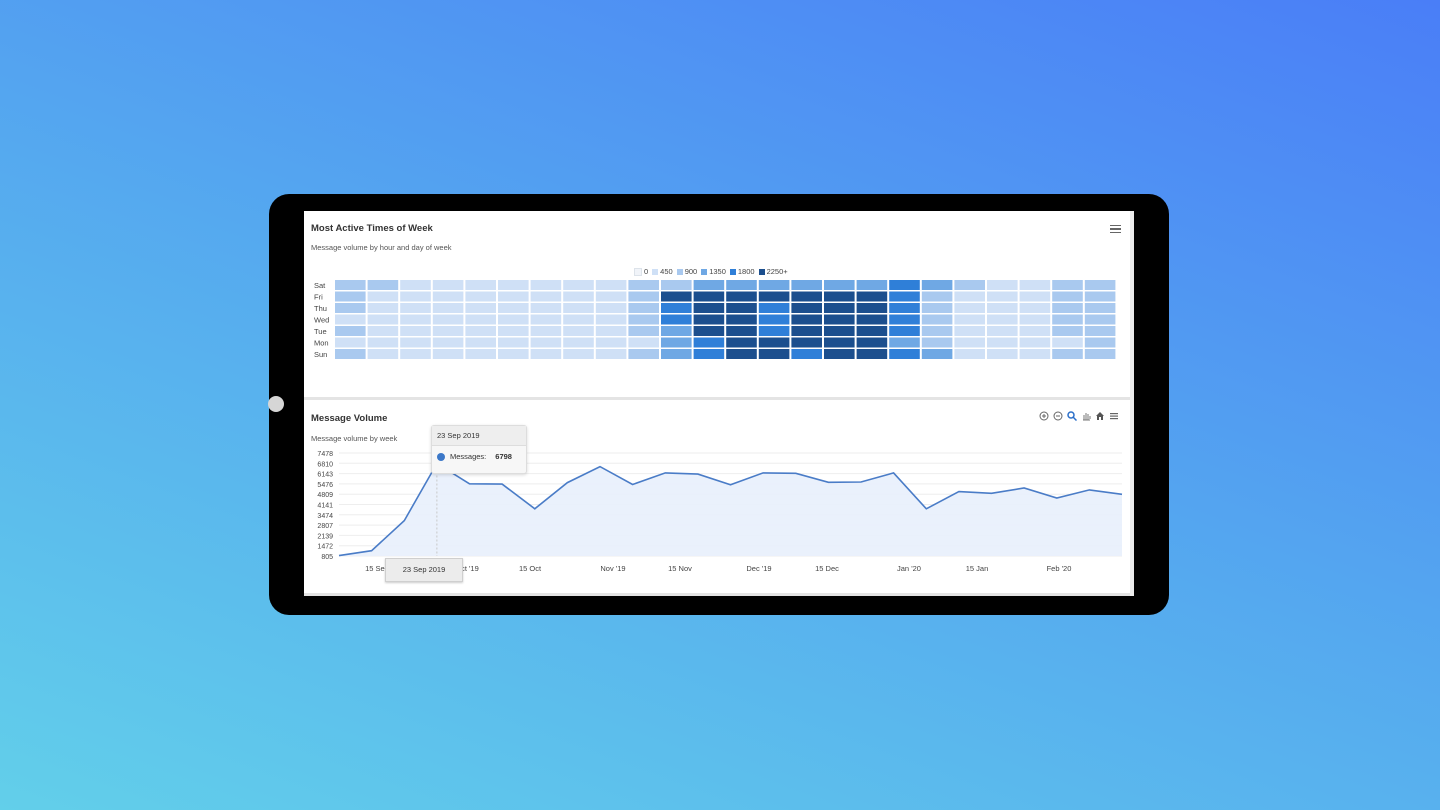 This screenshot has height=810, width=1440. What do you see at coordinates (641, 271) in the screenshot?
I see `legend-item: 0` at bounding box center [641, 271].